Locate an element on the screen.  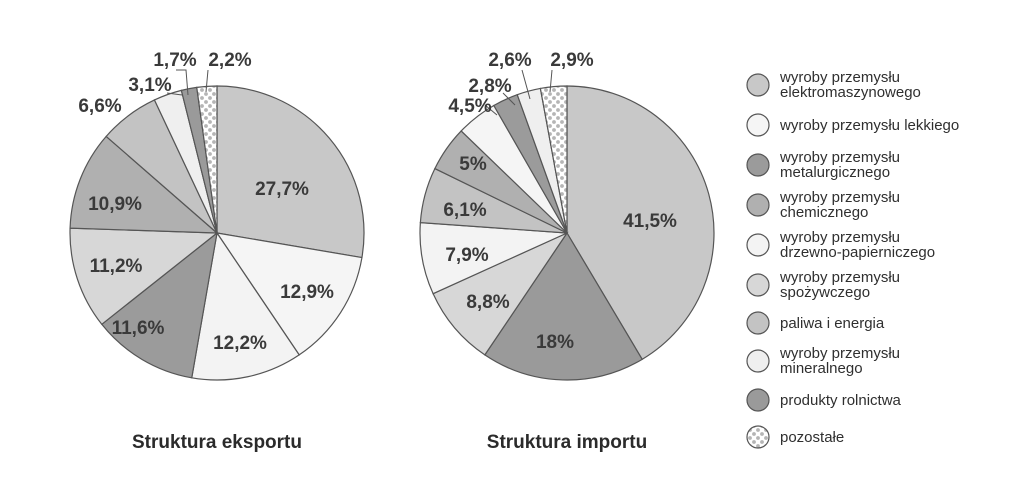
pie-slice-produkty_rolnictwa is located at coordinates (563, 306).